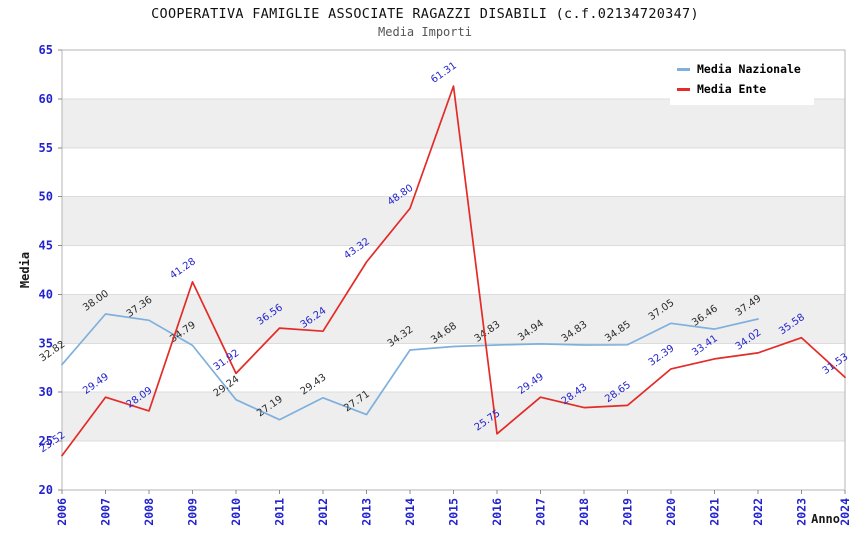 The height and width of the screenshot is (550, 850). I want to click on svg-text: 2009, so click(193, 512).